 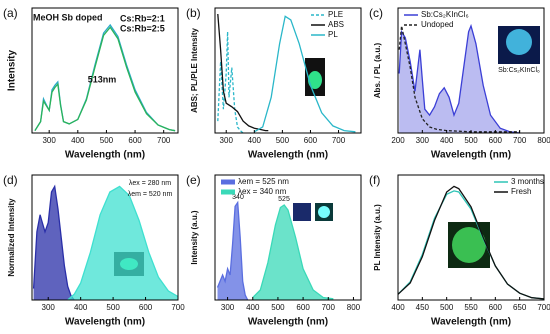 What do you see at coordinates (423, 307) in the screenshot?
I see `x-tick-label: 450` at bounding box center [423, 307].